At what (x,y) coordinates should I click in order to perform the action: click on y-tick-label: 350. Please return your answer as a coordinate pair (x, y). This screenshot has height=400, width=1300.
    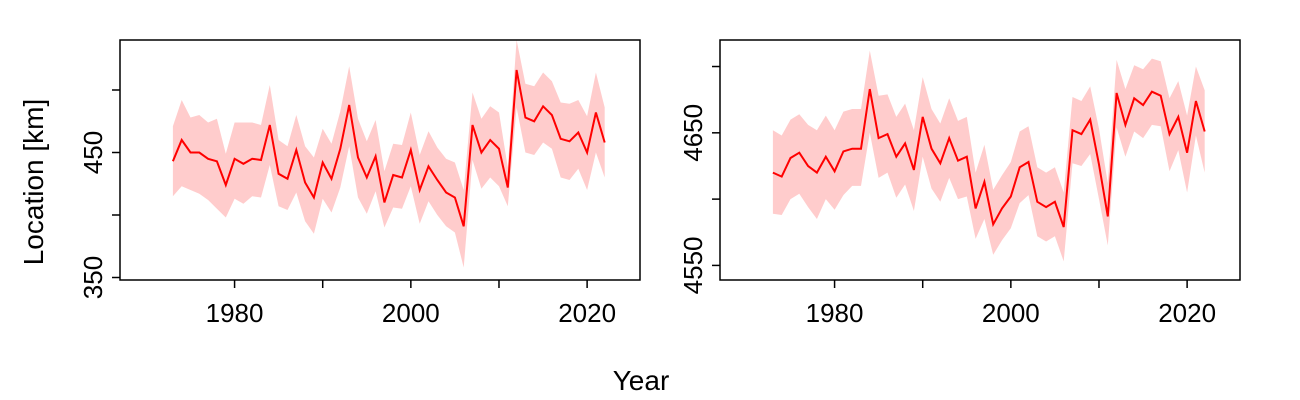
    Looking at the image, I should click on (93, 277).